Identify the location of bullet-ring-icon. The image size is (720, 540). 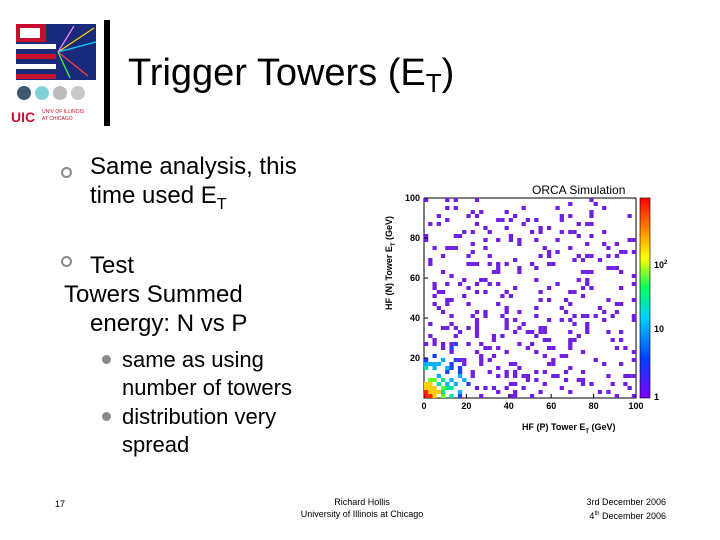
(66, 172).